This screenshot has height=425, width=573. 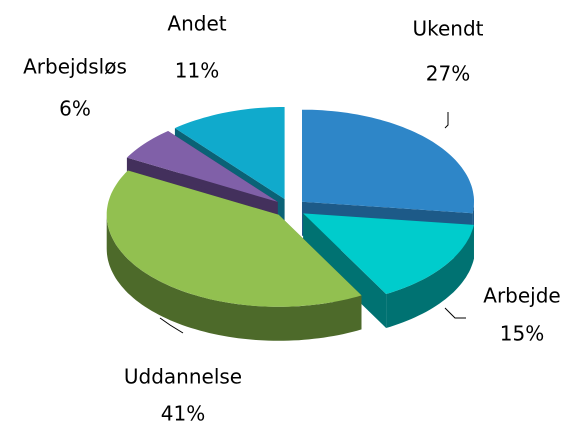 I want to click on slice-label: Uddannelse, so click(x=183, y=377).